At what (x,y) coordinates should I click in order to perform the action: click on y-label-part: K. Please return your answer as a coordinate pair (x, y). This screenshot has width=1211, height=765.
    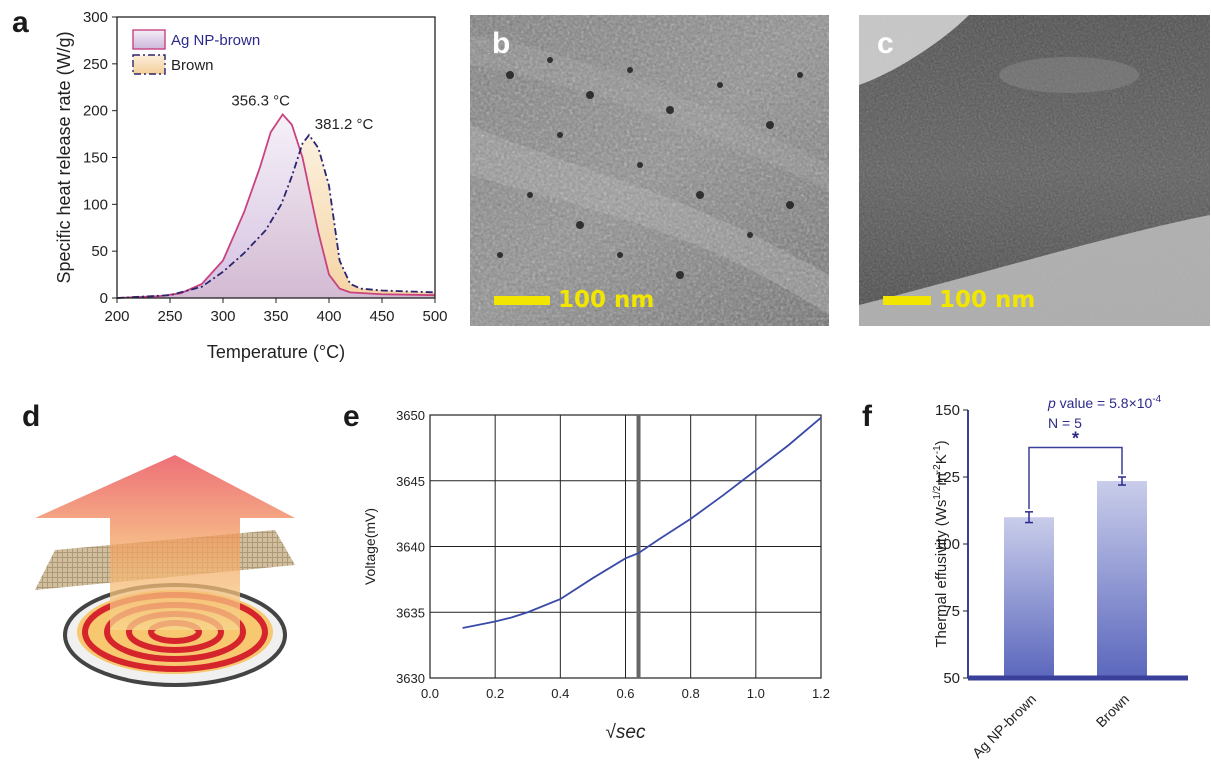
    Looking at the image, I should click on (941, 459).